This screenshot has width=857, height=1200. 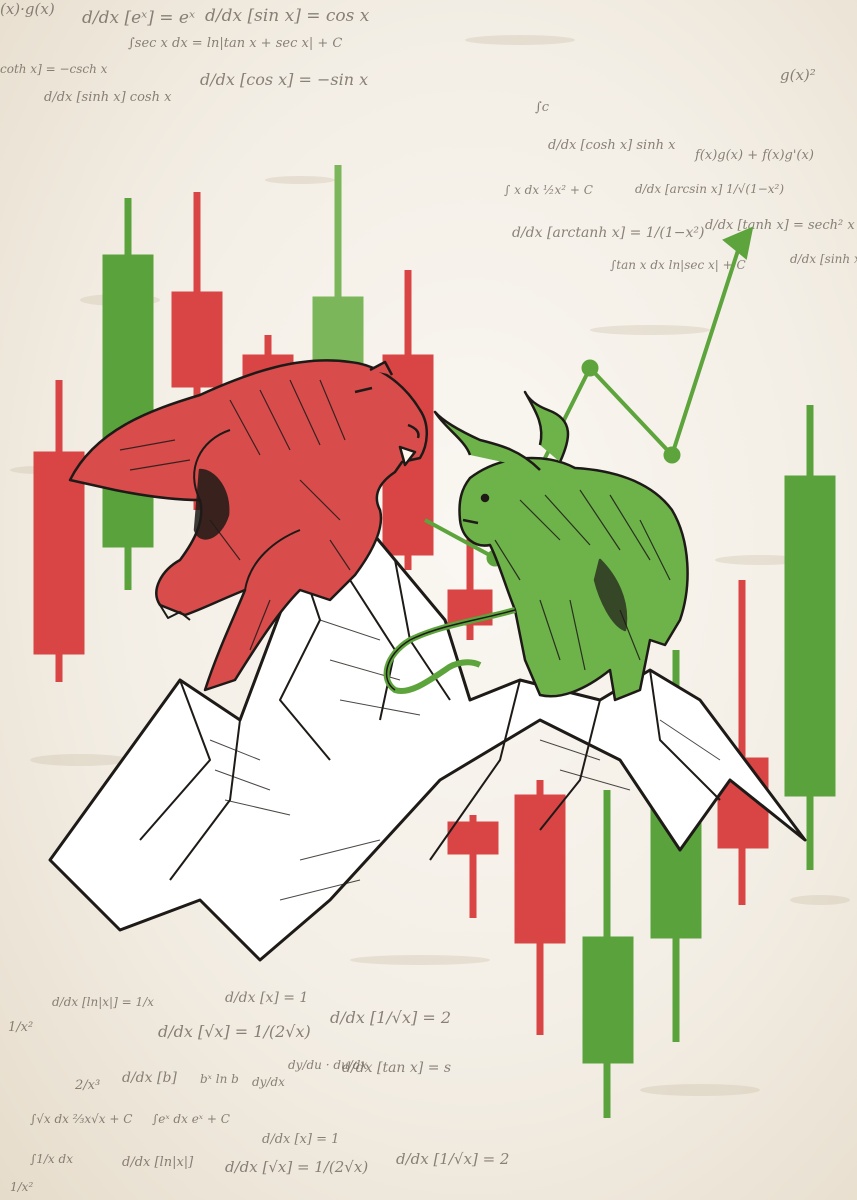 I want to click on formula: ∫tan x dx ln|sec x| + C, so click(x=678, y=265).